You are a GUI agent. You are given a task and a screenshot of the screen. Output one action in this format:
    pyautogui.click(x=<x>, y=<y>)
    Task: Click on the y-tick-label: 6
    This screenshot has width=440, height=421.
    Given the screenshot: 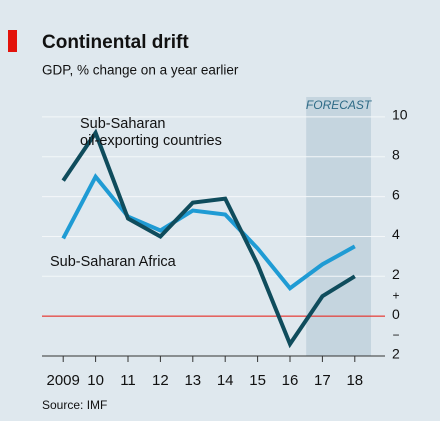 What is the action you would take?
    pyautogui.click(x=396, y=194)
    